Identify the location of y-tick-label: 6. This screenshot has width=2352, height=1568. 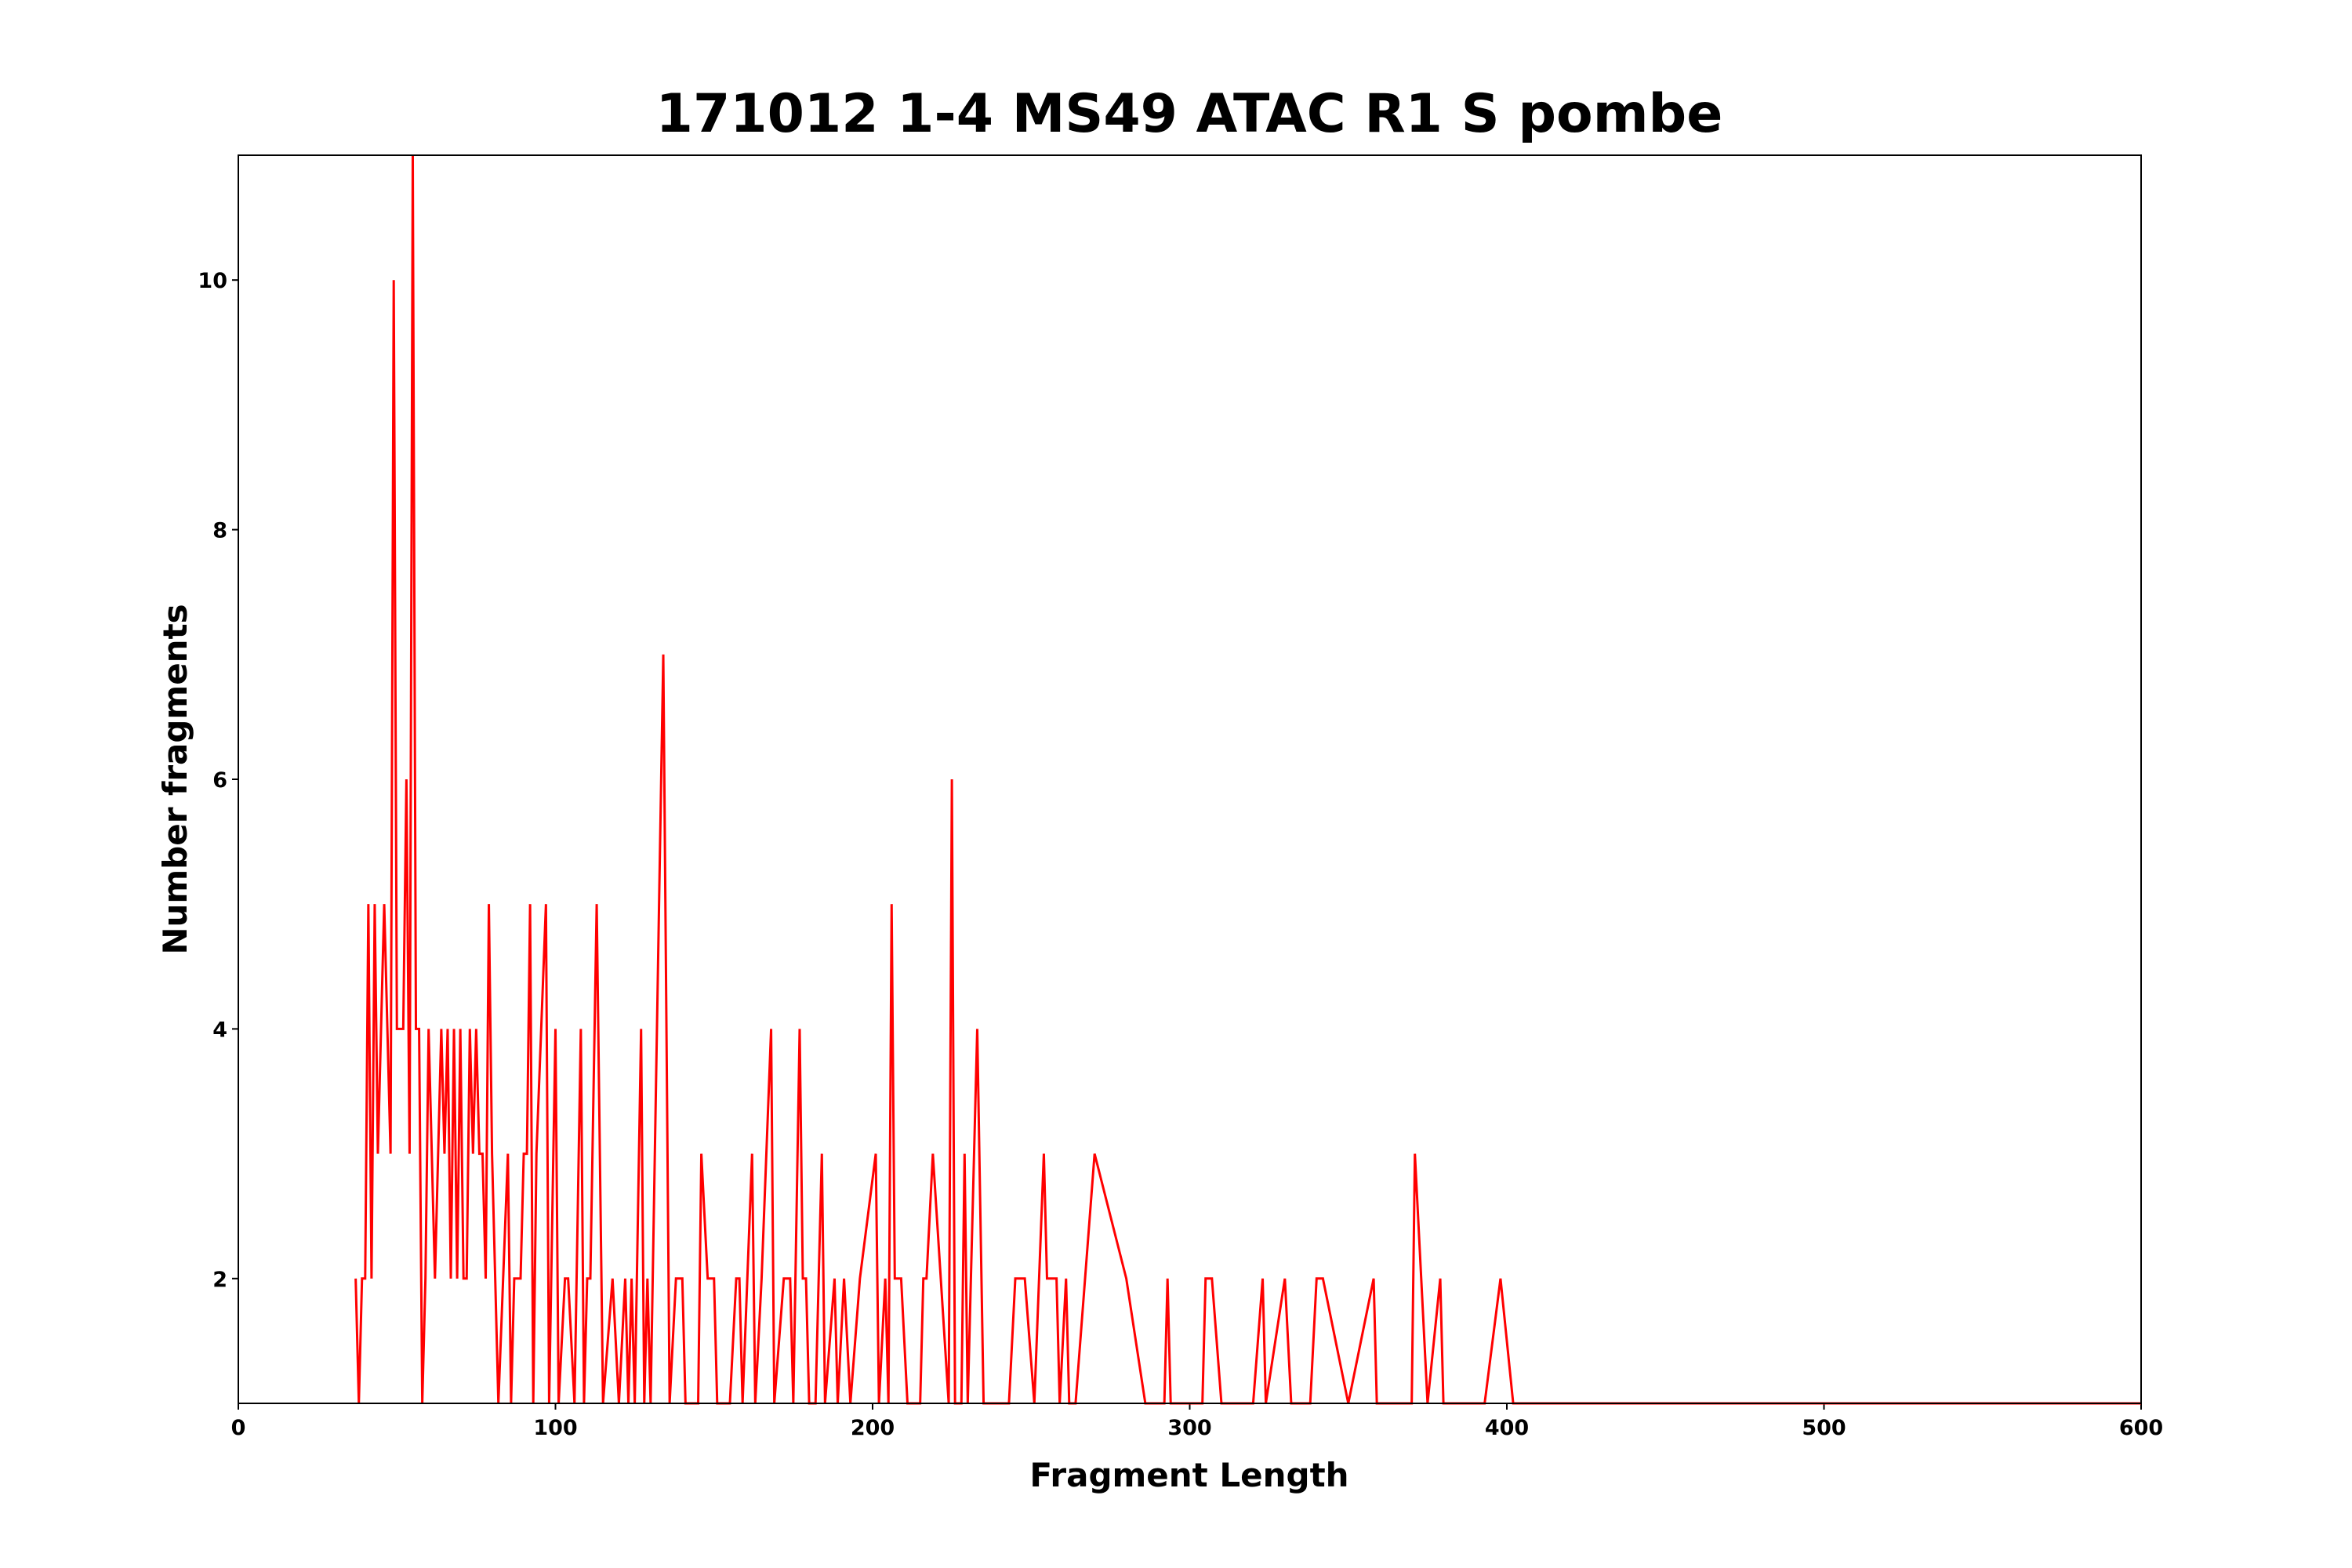
(219, 780).